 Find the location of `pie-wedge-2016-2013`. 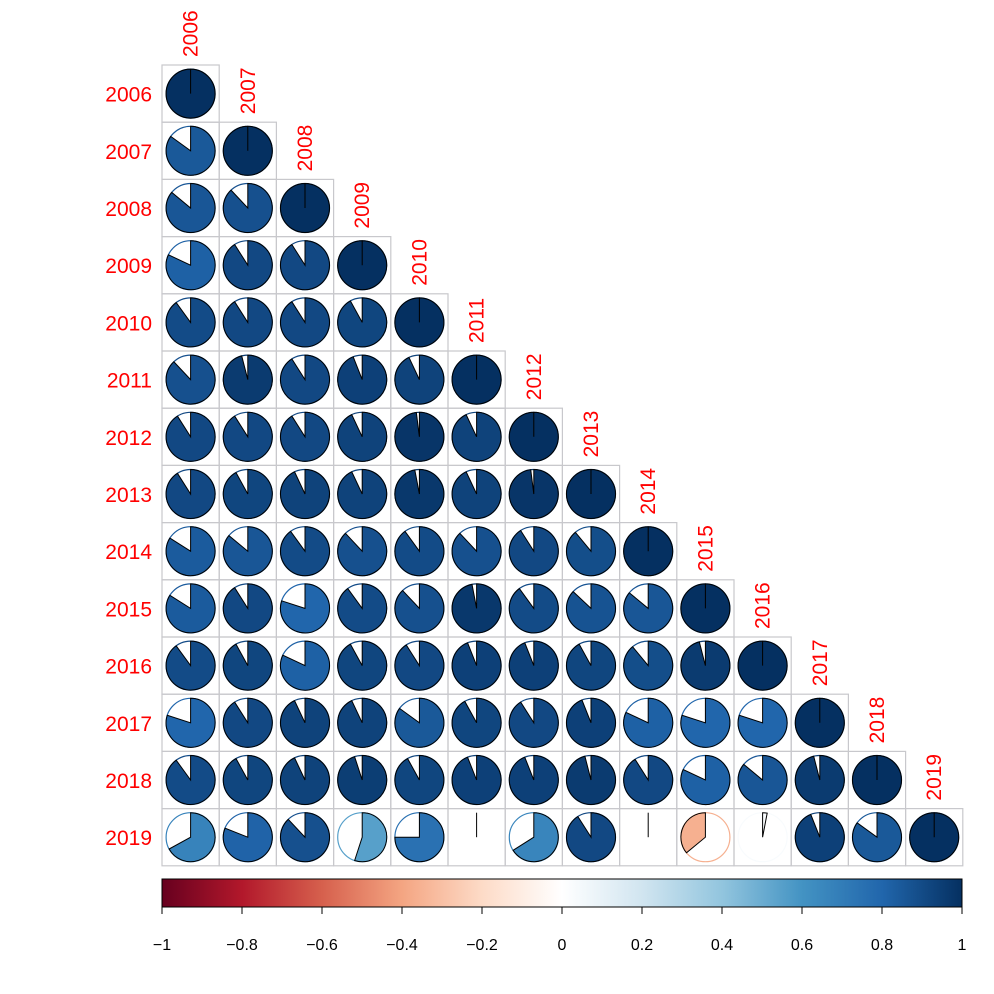

pie-wedge-2016-2013 is located at coordinates (591, 665).